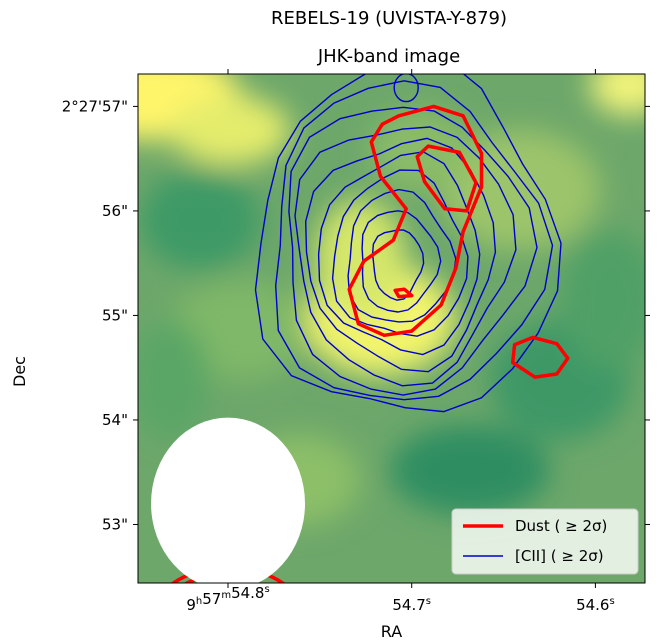  Describe the element at coordinates (391, 631) in the screenshot. I see `x-axis-label: RA` at that location.